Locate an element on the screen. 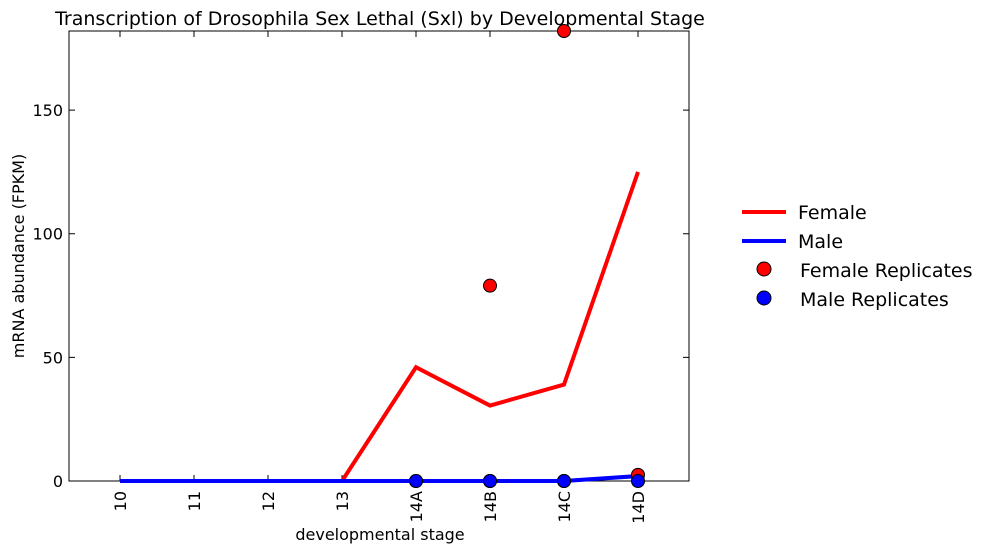  x-tick-label: 13 is located at coordinates (342, 501).